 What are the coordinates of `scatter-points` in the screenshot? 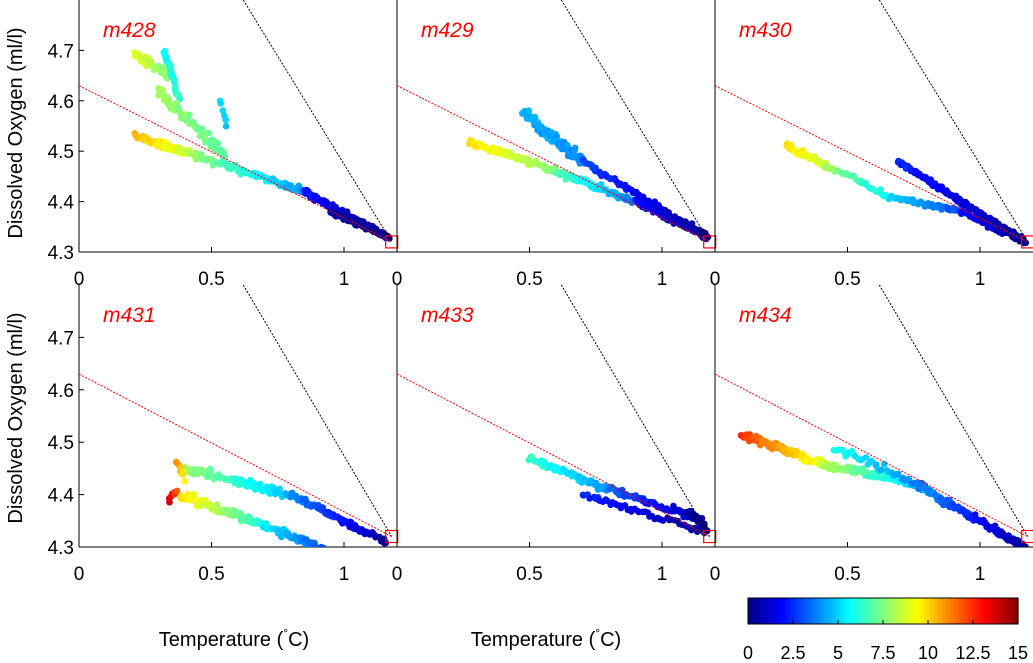 It's located at (883, 489).